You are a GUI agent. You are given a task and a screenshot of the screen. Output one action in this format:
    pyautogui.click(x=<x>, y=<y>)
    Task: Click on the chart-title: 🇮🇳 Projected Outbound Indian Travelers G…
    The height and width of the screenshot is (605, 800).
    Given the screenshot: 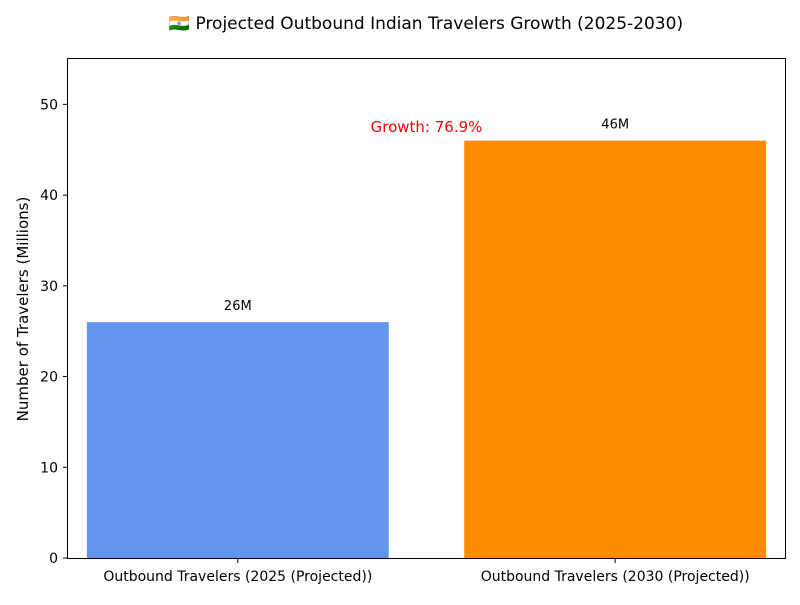 What is the action you would take?
    pyautogui.click(x=426, y=24)
    